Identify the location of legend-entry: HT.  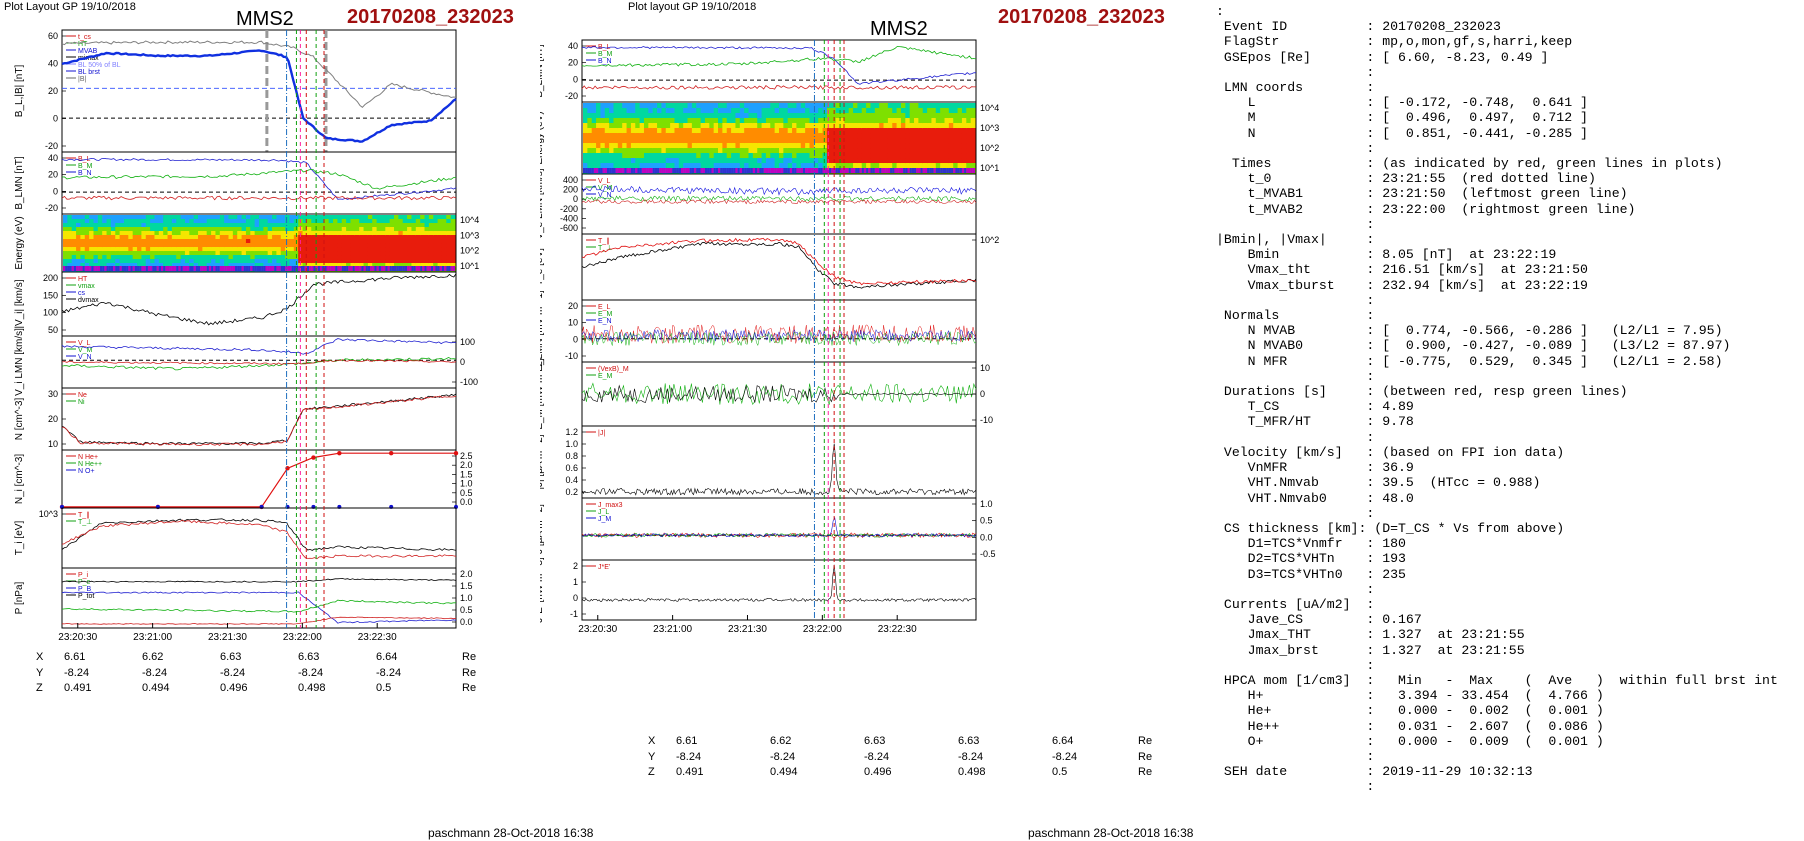
(83, 44).